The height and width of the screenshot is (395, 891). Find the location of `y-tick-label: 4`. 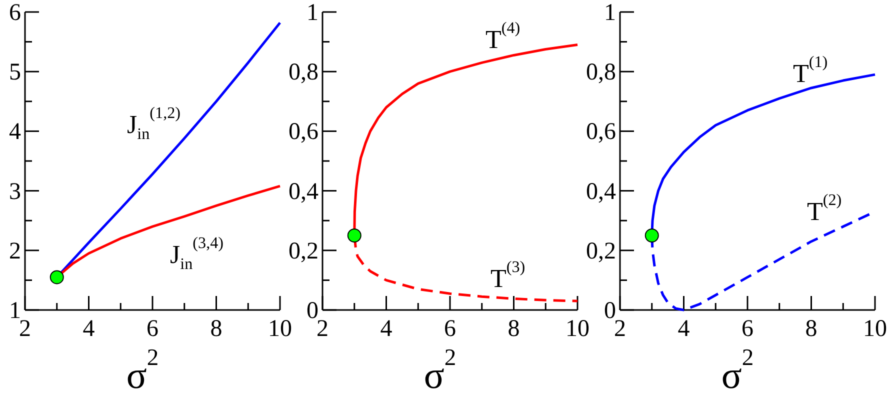

y-tick-label: 4 is located at coordinates (15, 132).